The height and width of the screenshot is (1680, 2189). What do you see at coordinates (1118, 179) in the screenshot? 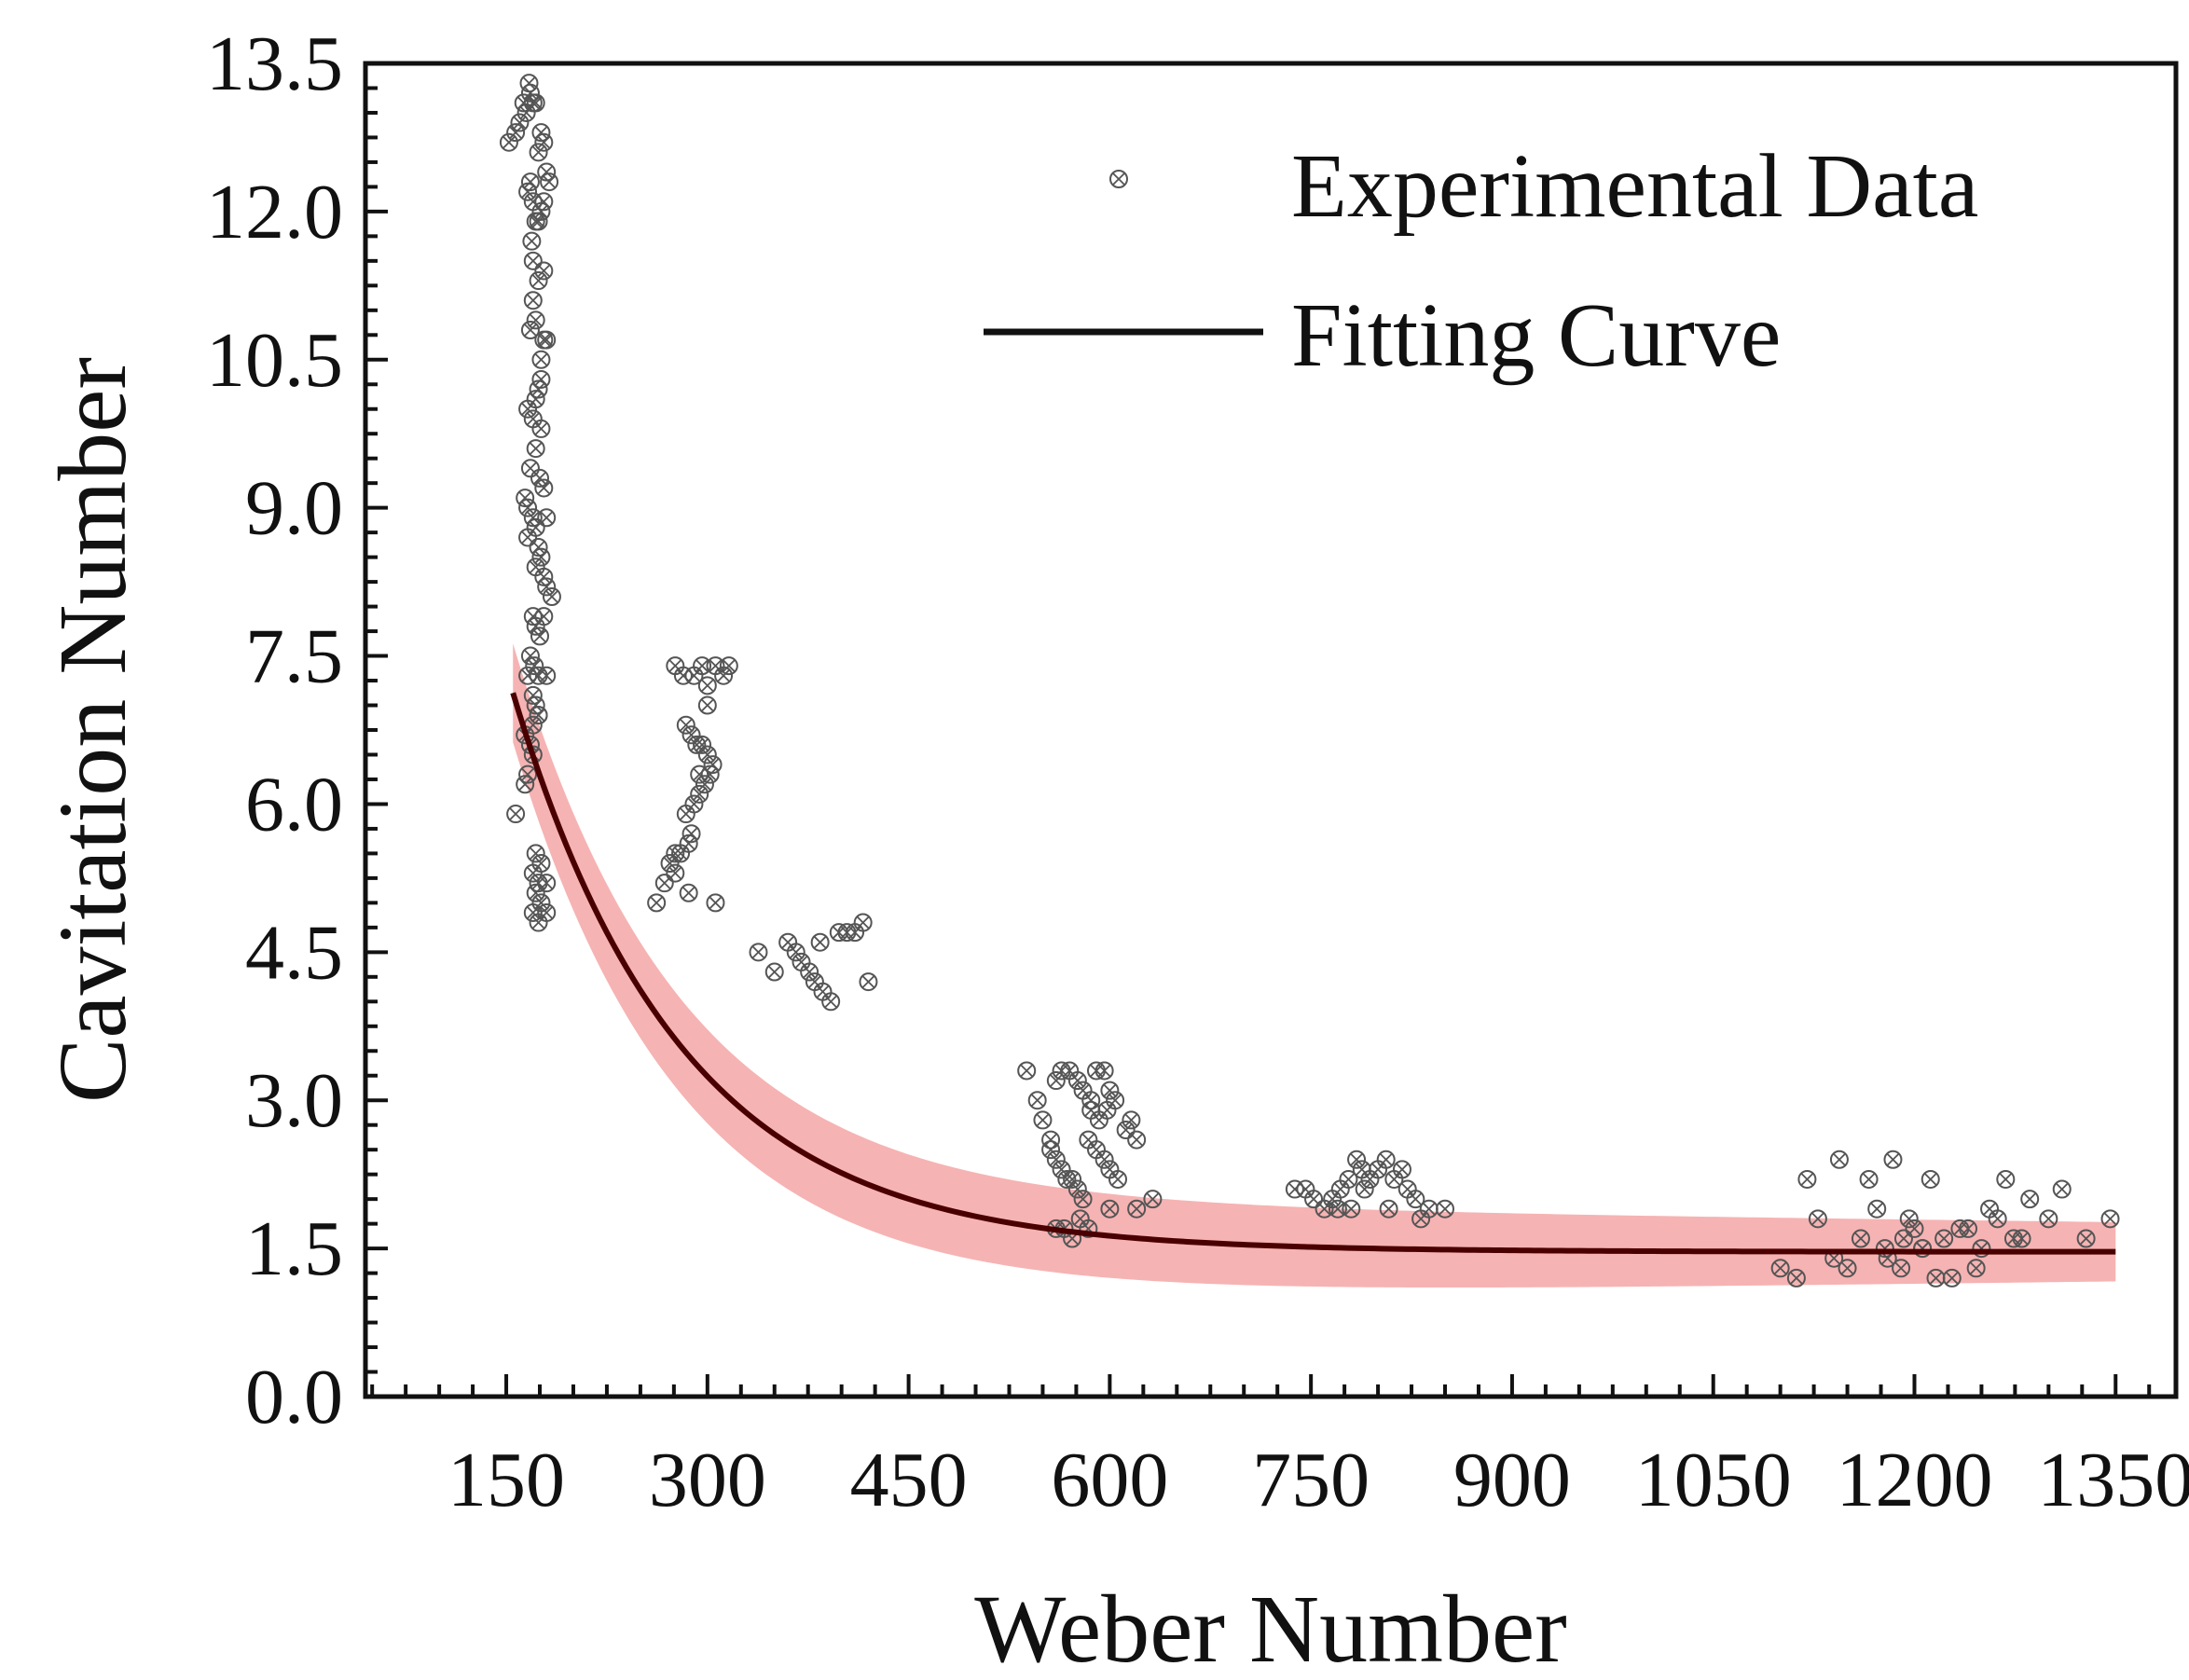
I see `legend-marker-experimental` at bounding box center [1118, 179].